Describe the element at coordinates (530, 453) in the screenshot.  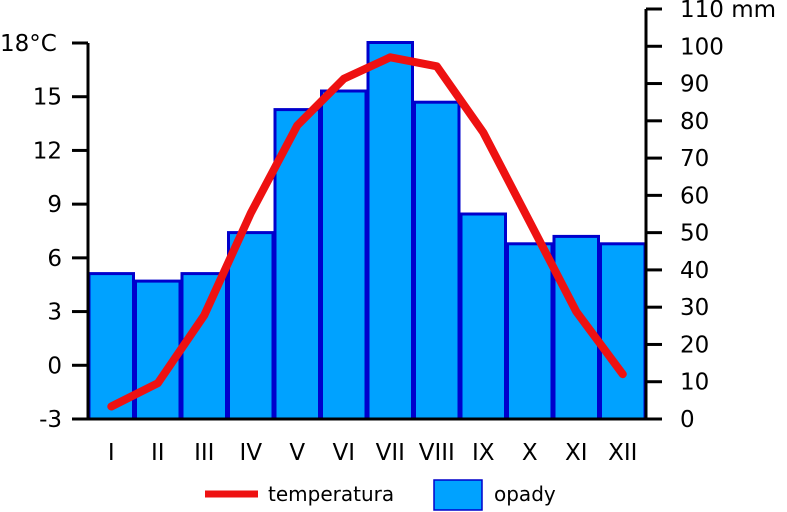
I see `x-axis-tick-label: X` at that location.